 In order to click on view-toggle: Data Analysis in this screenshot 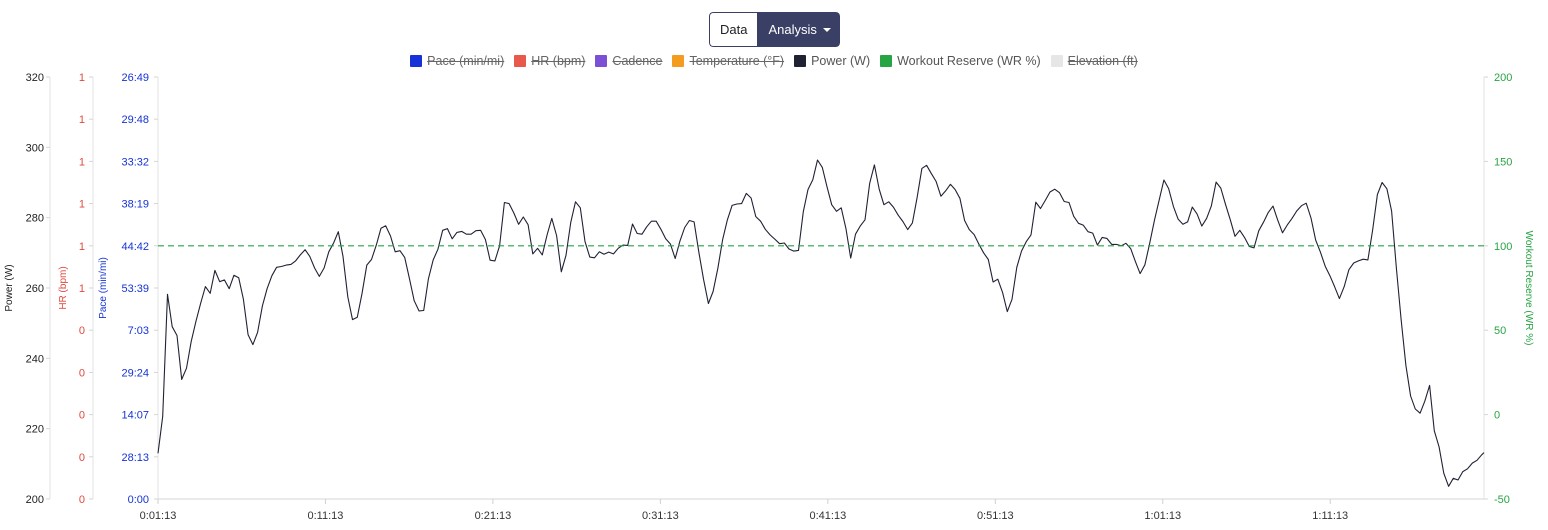, I will do `click(774, 29)`.